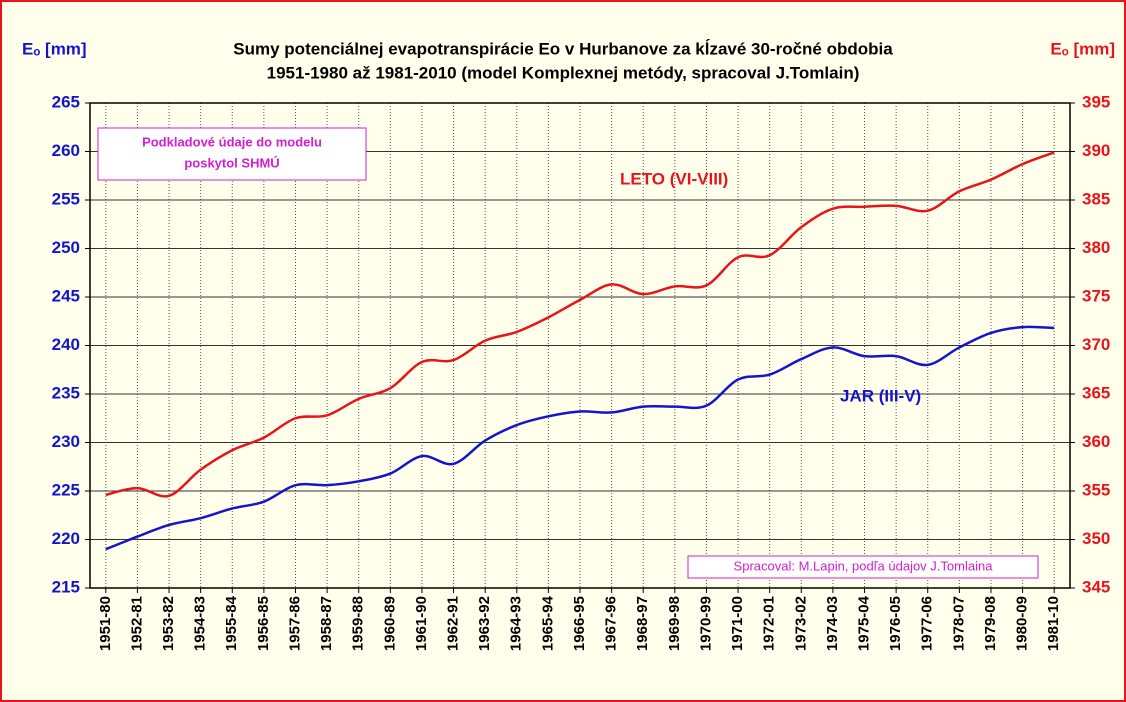  What do you see at coordinates (66, 101) in the screenshot?
I see `y-tick-label: 265` at bounding box center [66, 101].